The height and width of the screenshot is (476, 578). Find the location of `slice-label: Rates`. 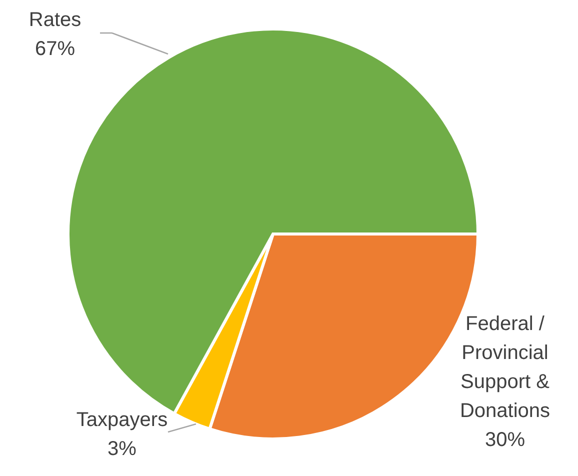

slice-label: Rates is located at coordinates (55, 20).